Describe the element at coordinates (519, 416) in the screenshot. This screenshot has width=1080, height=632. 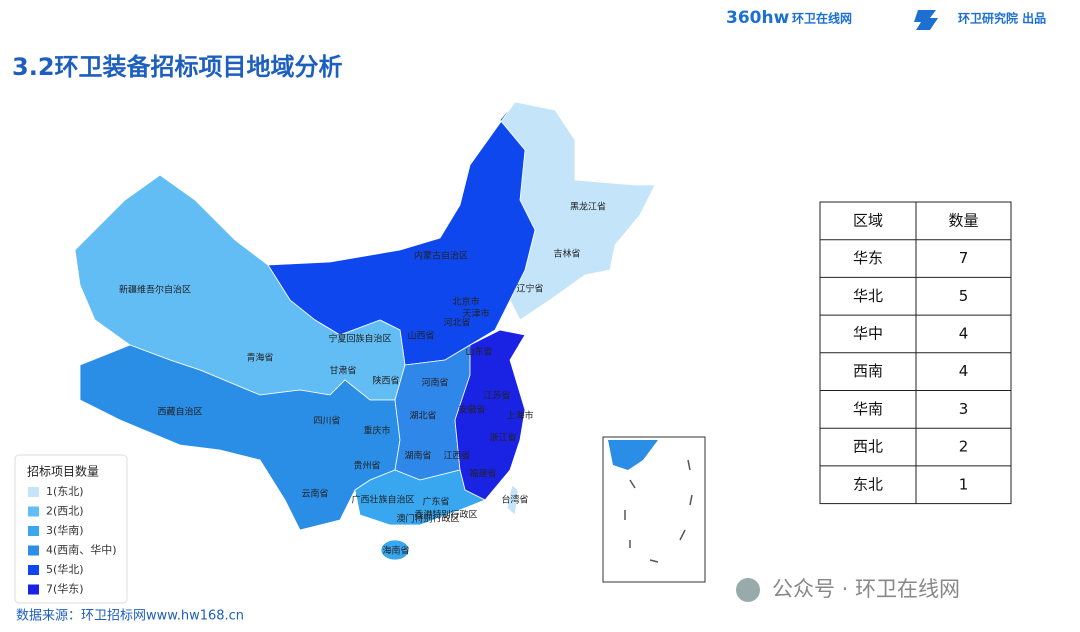
I see `province-label: 上海市` at that location.